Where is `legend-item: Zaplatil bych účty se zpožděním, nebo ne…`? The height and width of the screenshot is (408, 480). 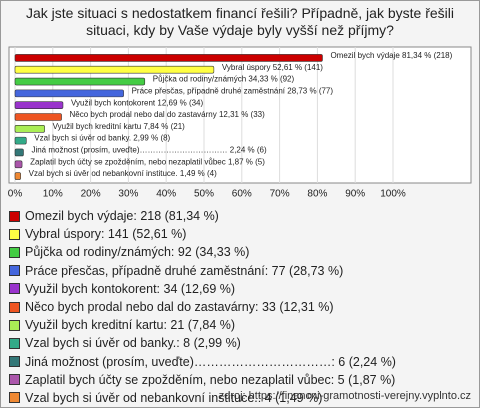
legend-item: Zaplatil bych účty se zpožděním, nebo ne… is located at coordinates (242, 380).